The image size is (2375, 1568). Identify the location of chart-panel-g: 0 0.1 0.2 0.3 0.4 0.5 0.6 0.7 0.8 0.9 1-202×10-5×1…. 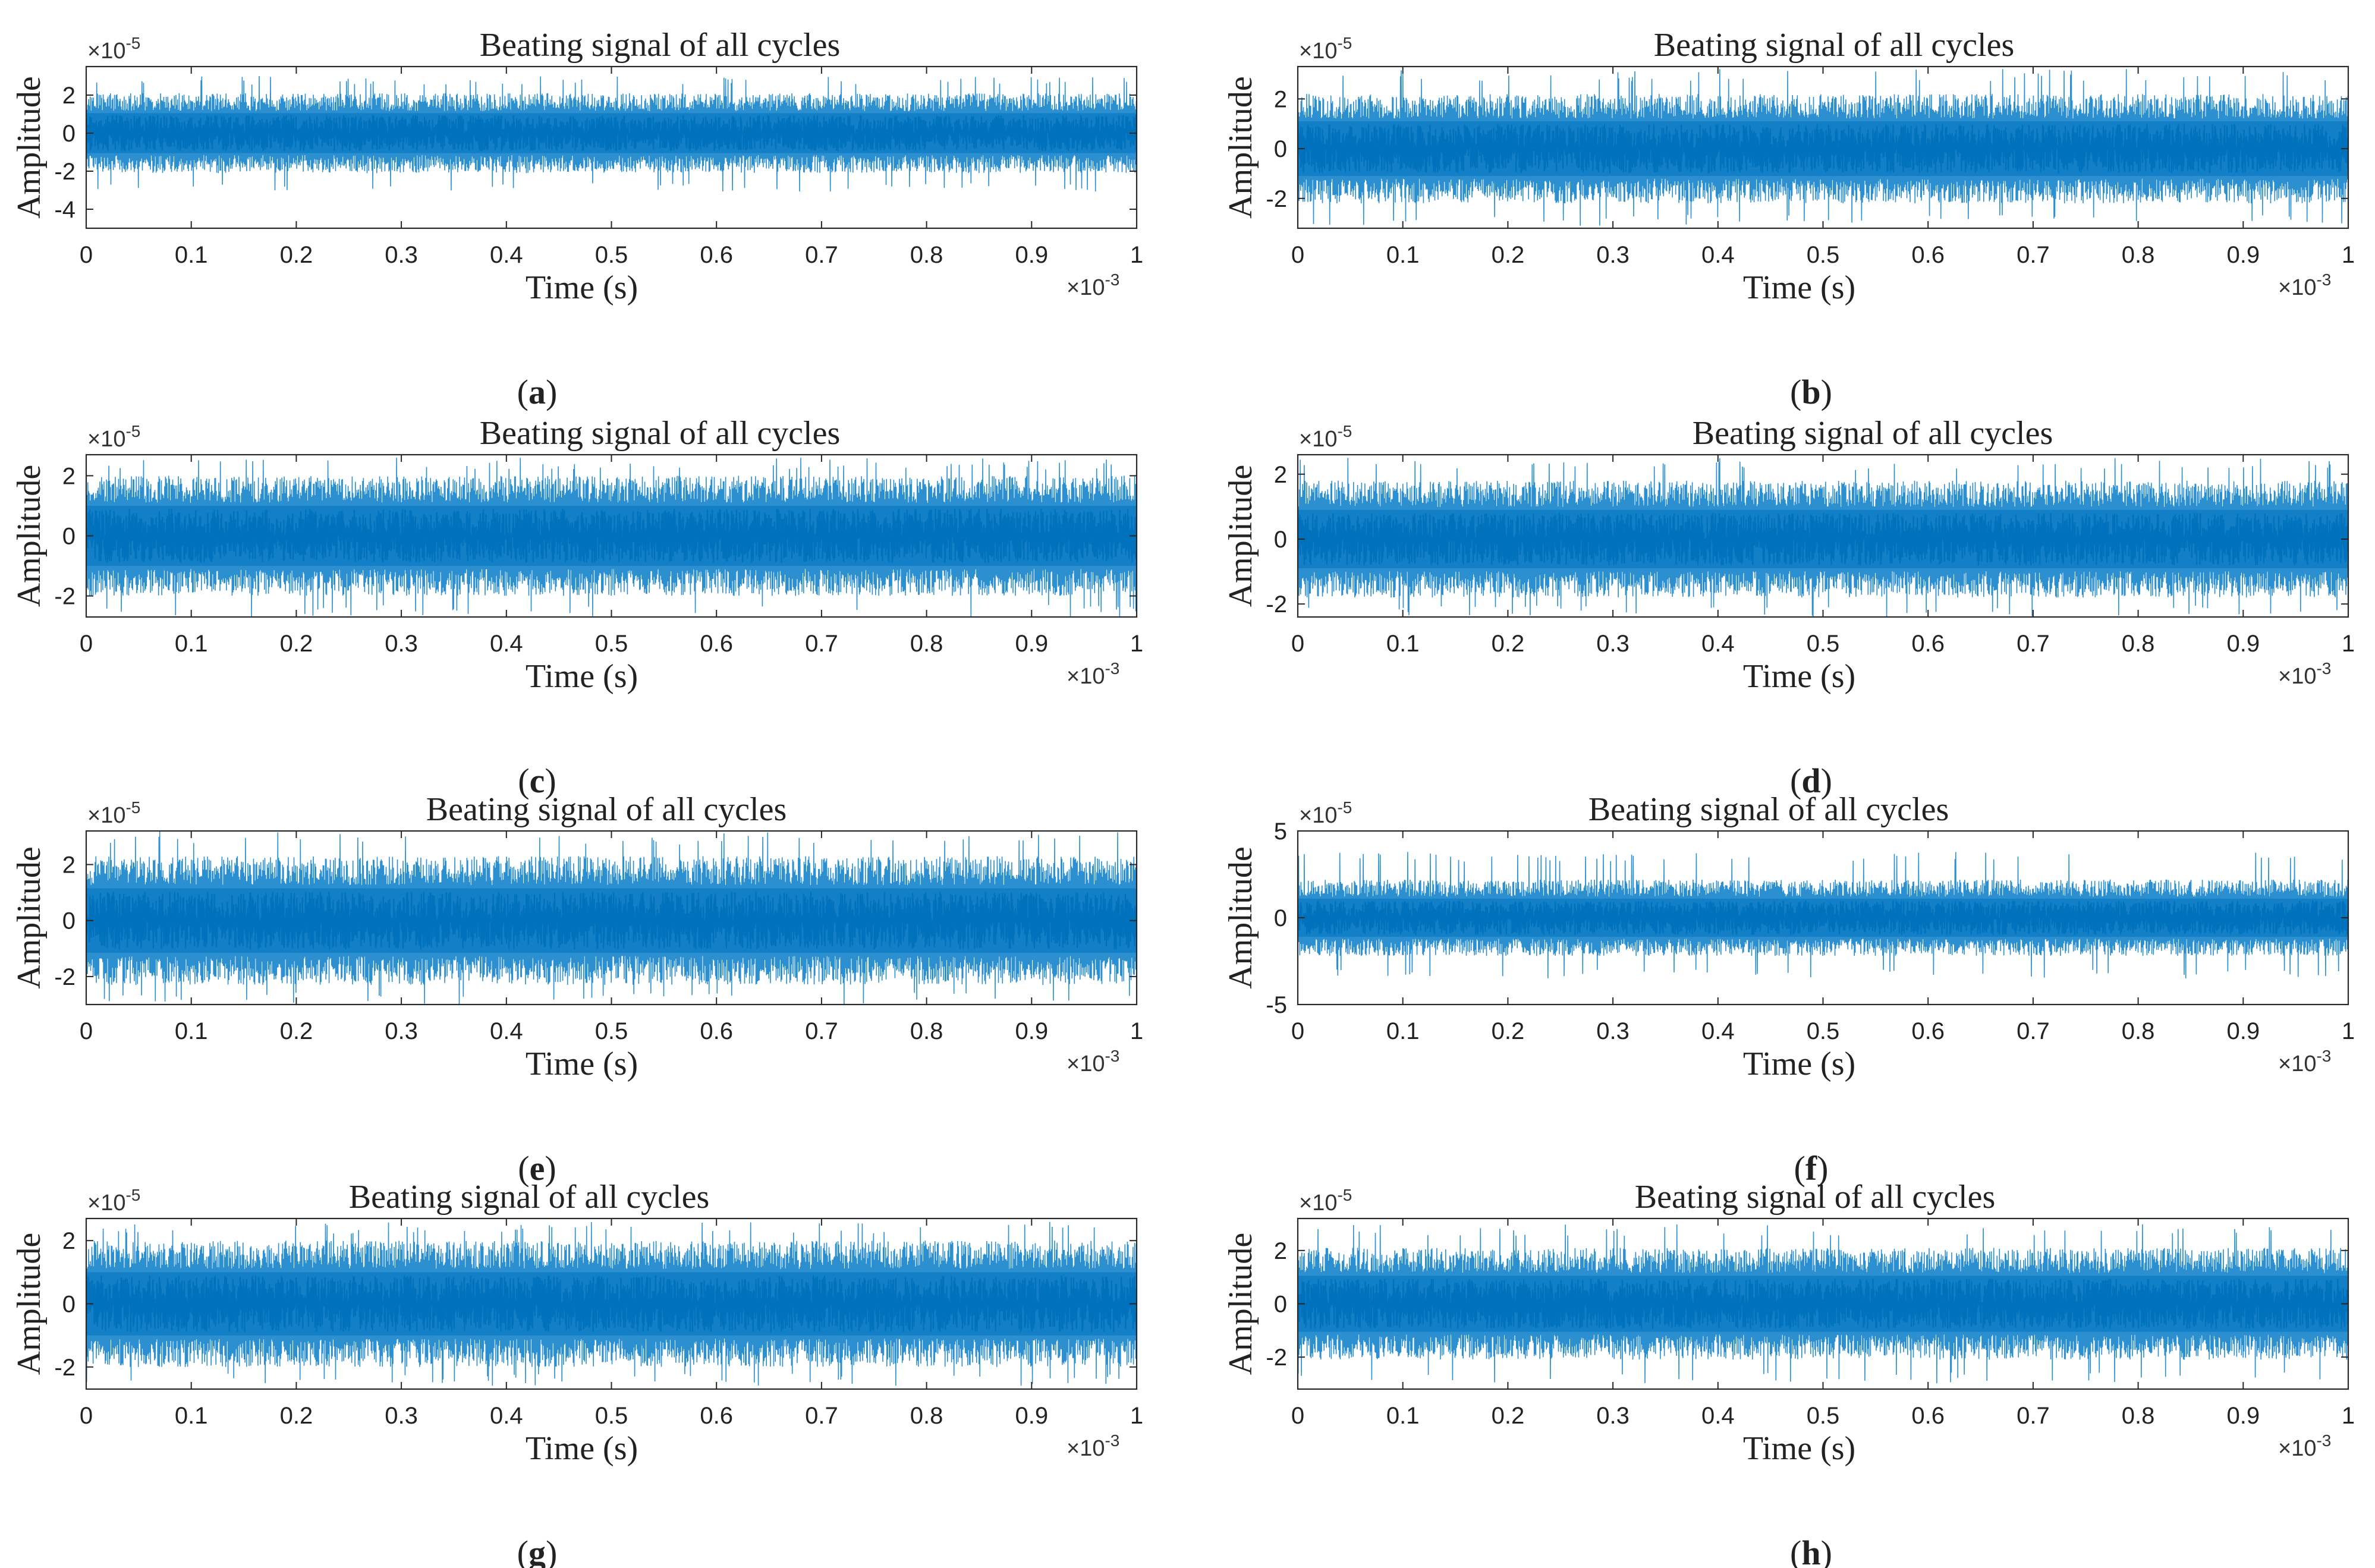
(577, 1373).